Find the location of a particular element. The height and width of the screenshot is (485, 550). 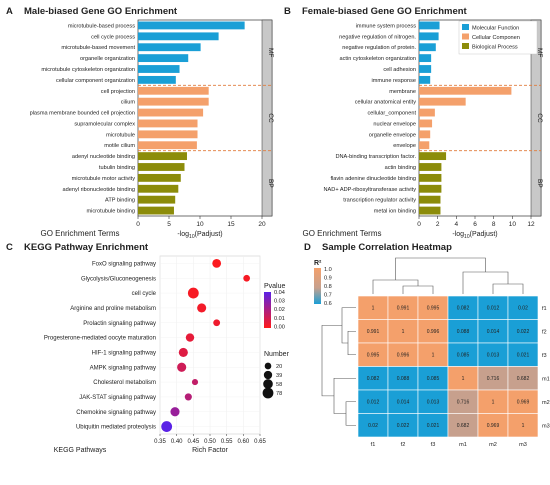

kegg-pvalue-tick: 0.04 is located at coordinates (279, 293).